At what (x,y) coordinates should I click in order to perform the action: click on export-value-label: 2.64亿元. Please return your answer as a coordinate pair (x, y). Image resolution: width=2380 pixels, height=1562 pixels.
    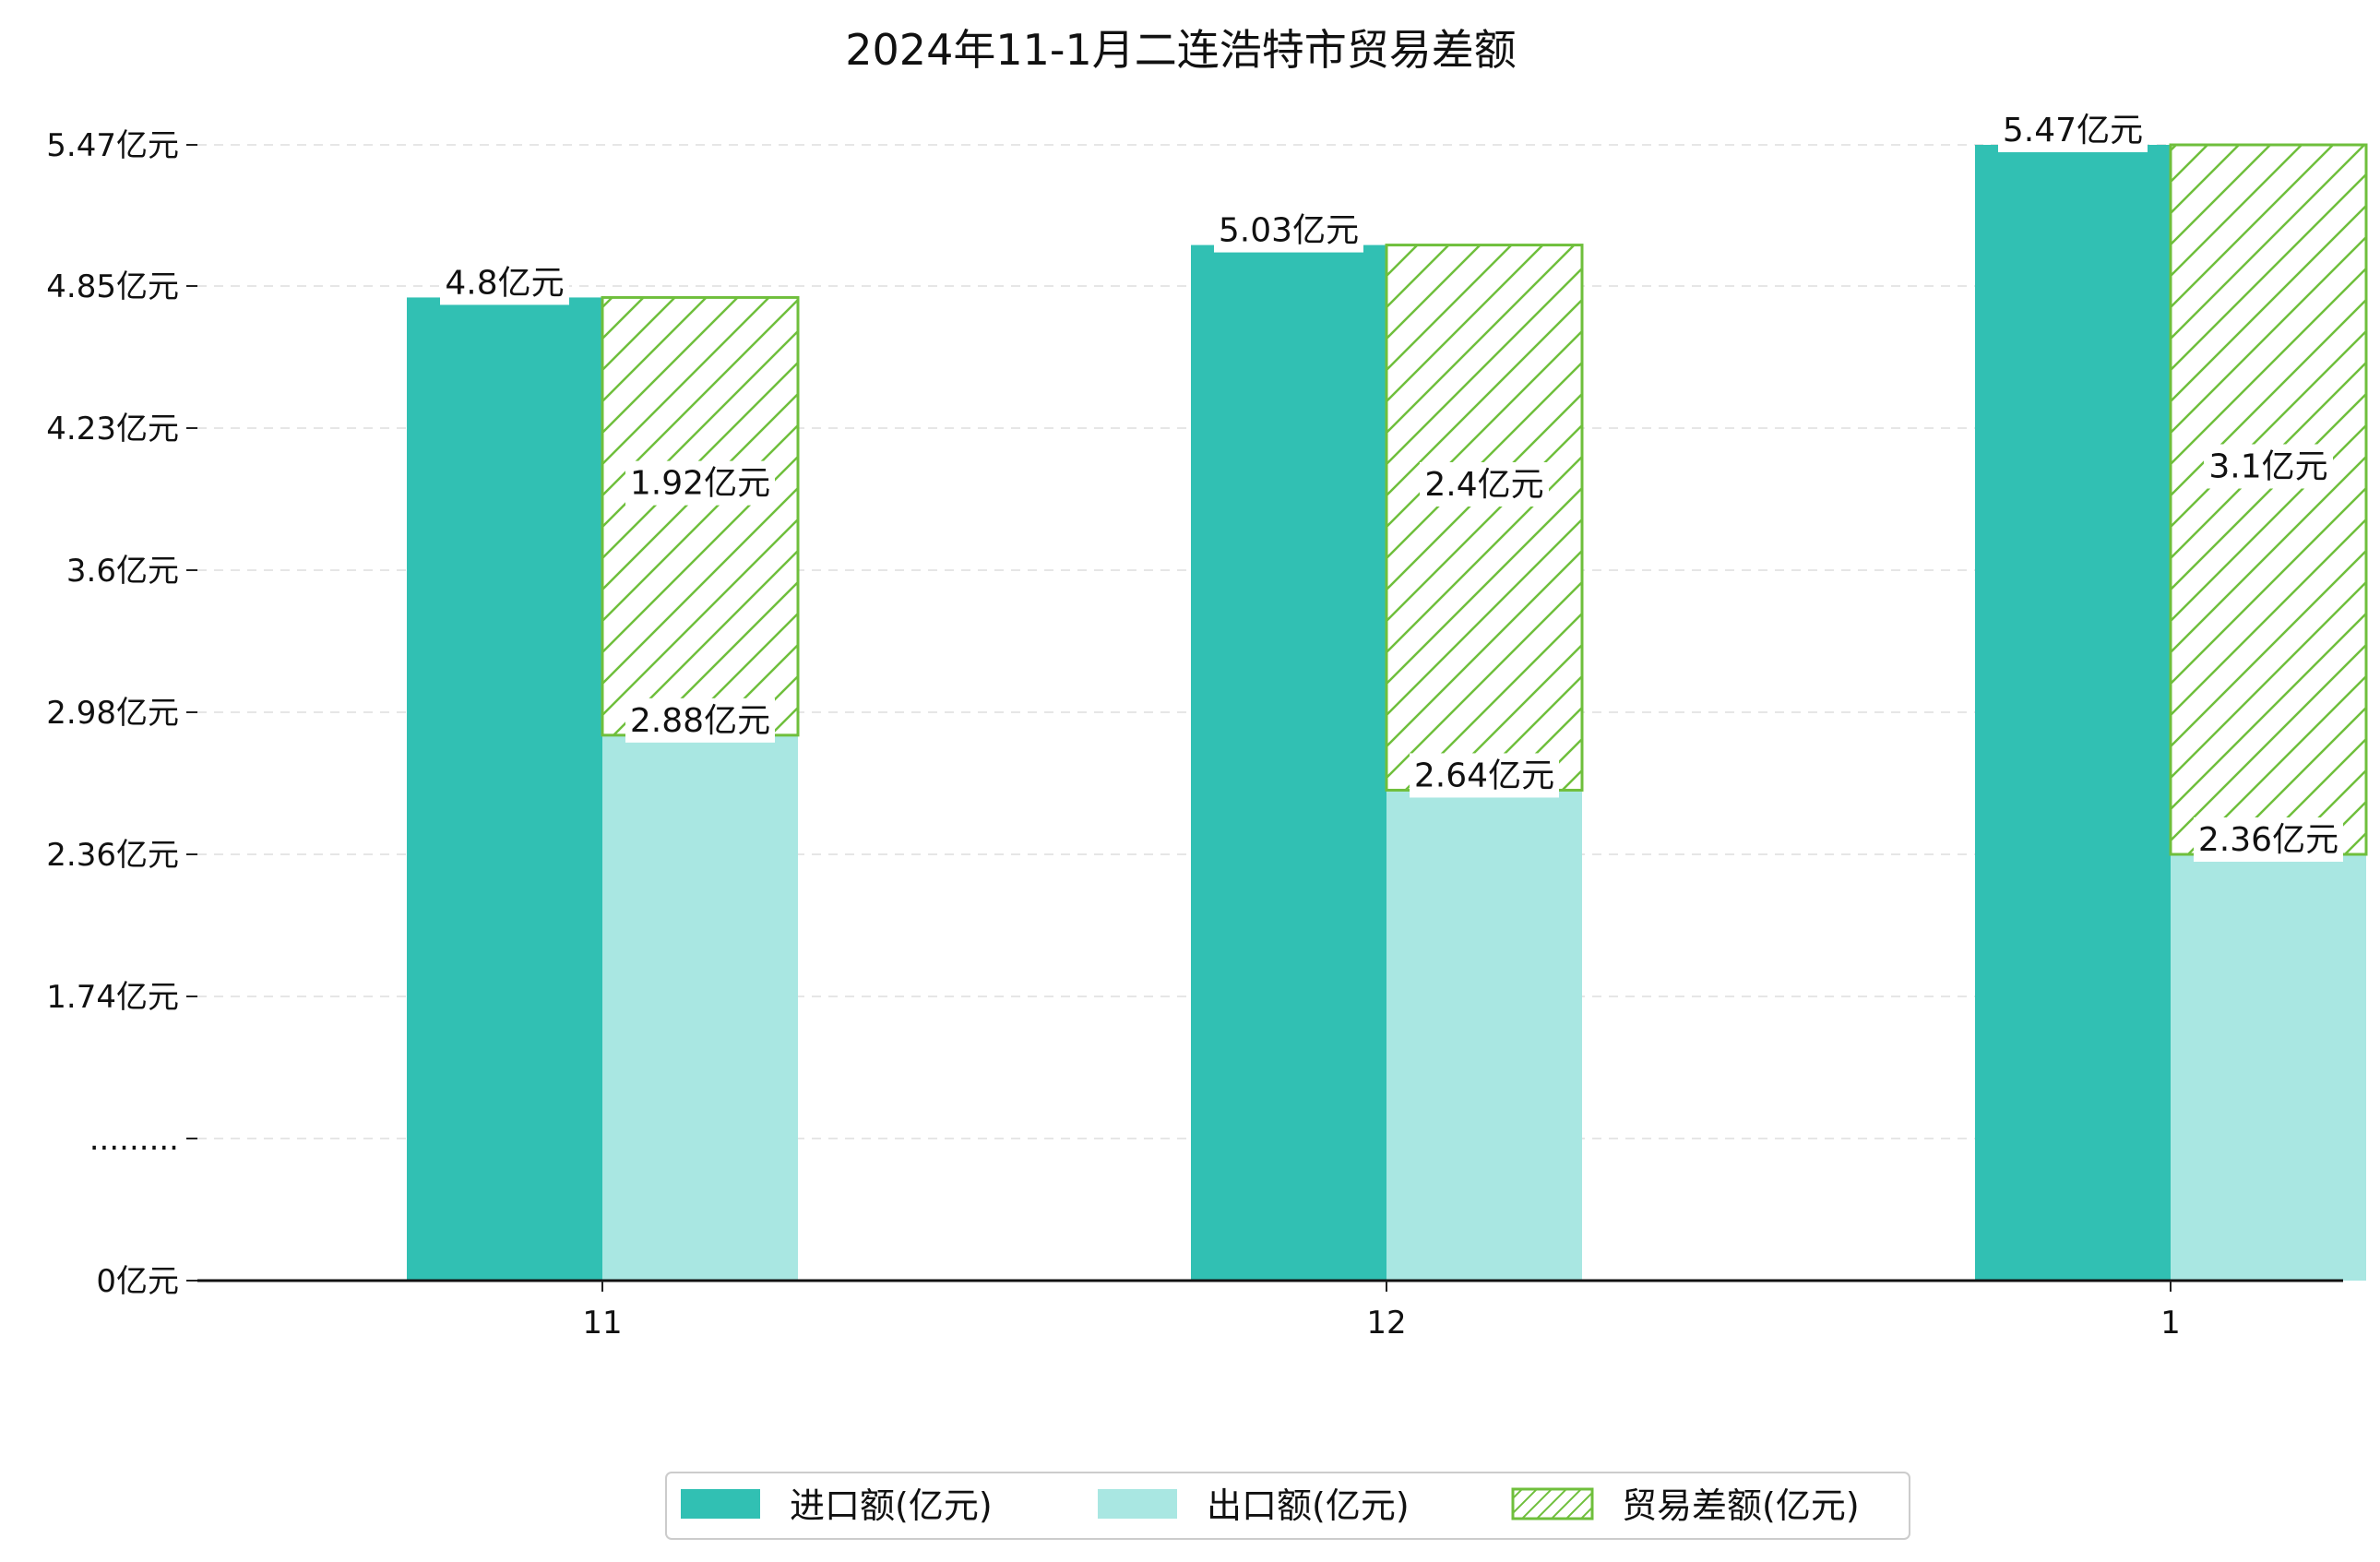
    Looking at the image, I should click on (1484, 775).